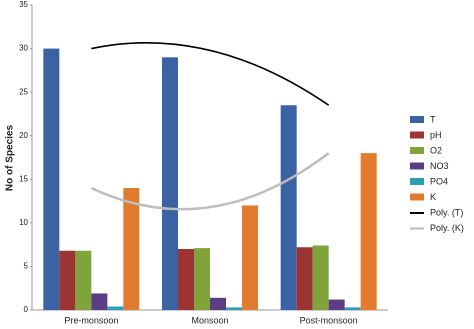 The image size is (474, 329). Describe the element at coordinates (91, 320) in the screenshot. I see `x-tick-label: Pre-monsoon` at that location.